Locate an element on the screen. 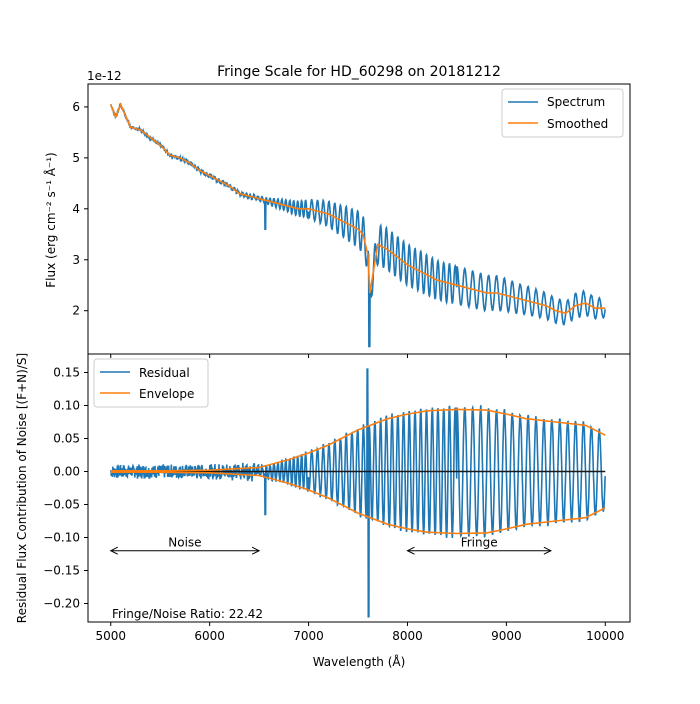 Image resolution: width=700 pixels, height=704 pixels. top-y-tick-label: 2 is located at coordinates (76, 311).